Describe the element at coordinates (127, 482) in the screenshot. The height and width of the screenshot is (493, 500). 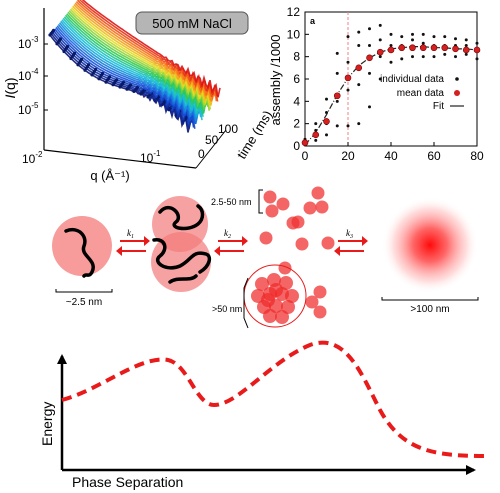
I see `energy-x-label: Phase Separation` at that location.